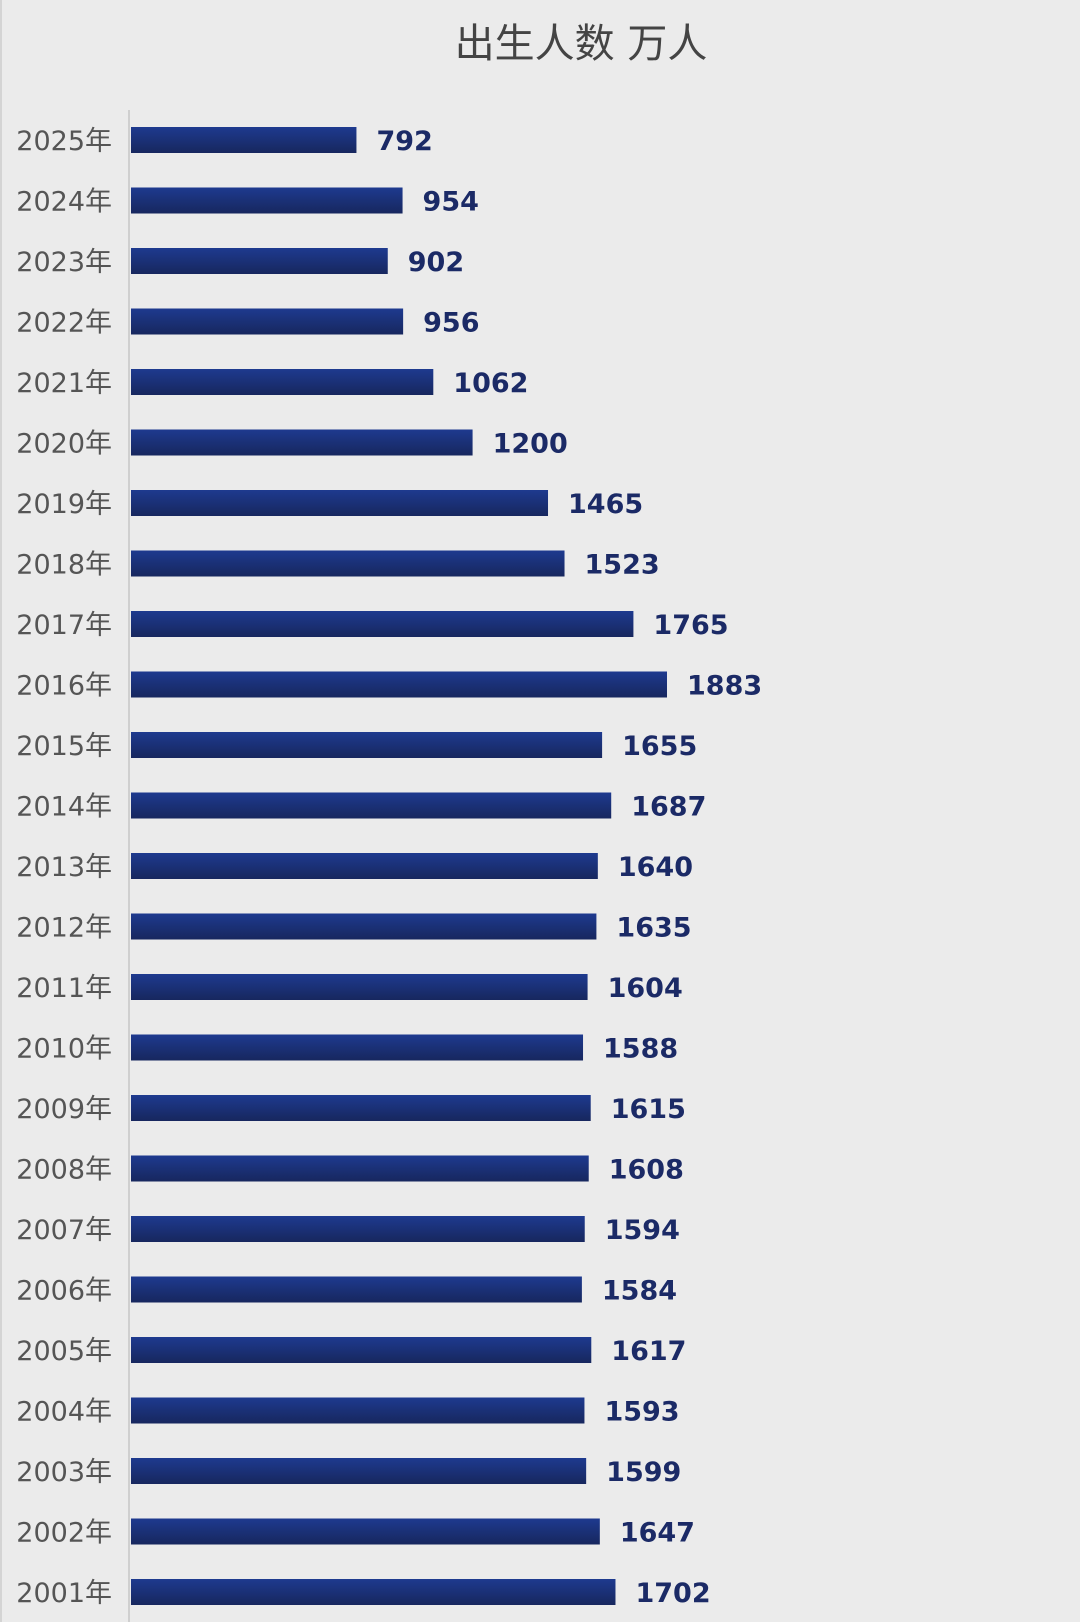 The height and width of the screenshot is (1622, 1080). What do you see at coordinates (64, 1593) in the screenshot?
I see `y-tick-label: 2001年` at bounding box center [64, 1593].